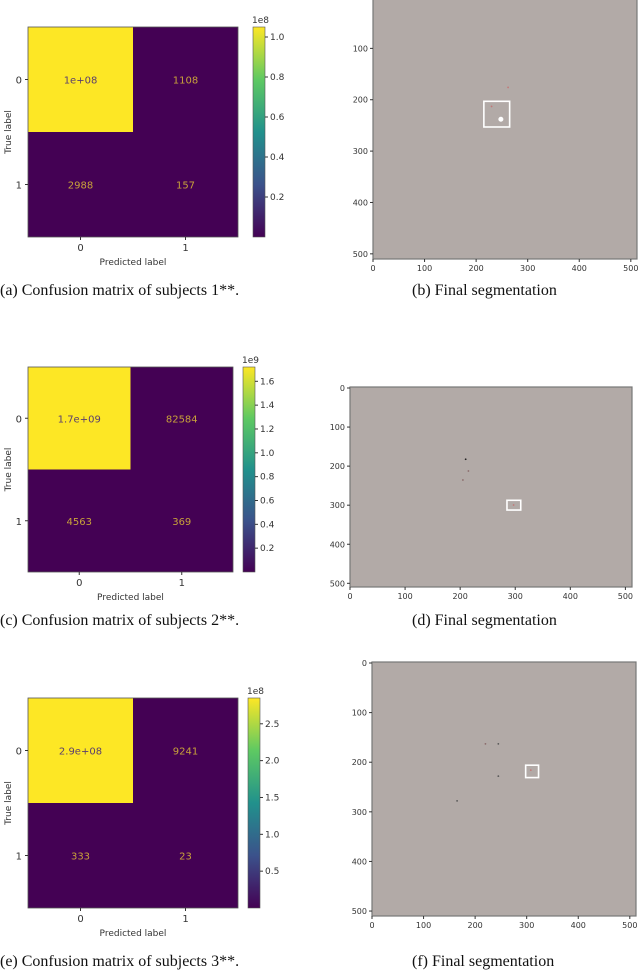 This screenshot has height=971, width=640. I want to click on cell-value: 23, so click(185, 857).